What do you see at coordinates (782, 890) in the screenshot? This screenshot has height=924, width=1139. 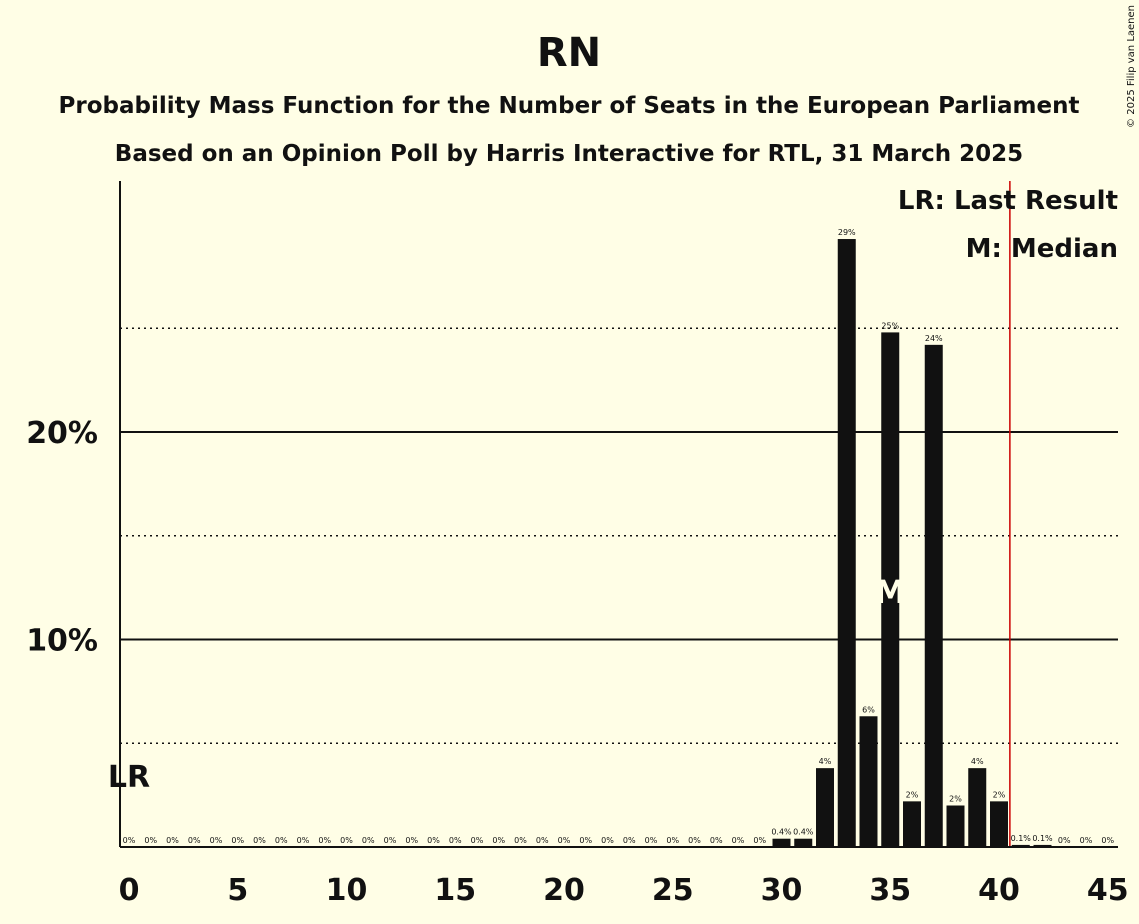 I see `x-tick-label: 30` at bounding box center [782, 890].